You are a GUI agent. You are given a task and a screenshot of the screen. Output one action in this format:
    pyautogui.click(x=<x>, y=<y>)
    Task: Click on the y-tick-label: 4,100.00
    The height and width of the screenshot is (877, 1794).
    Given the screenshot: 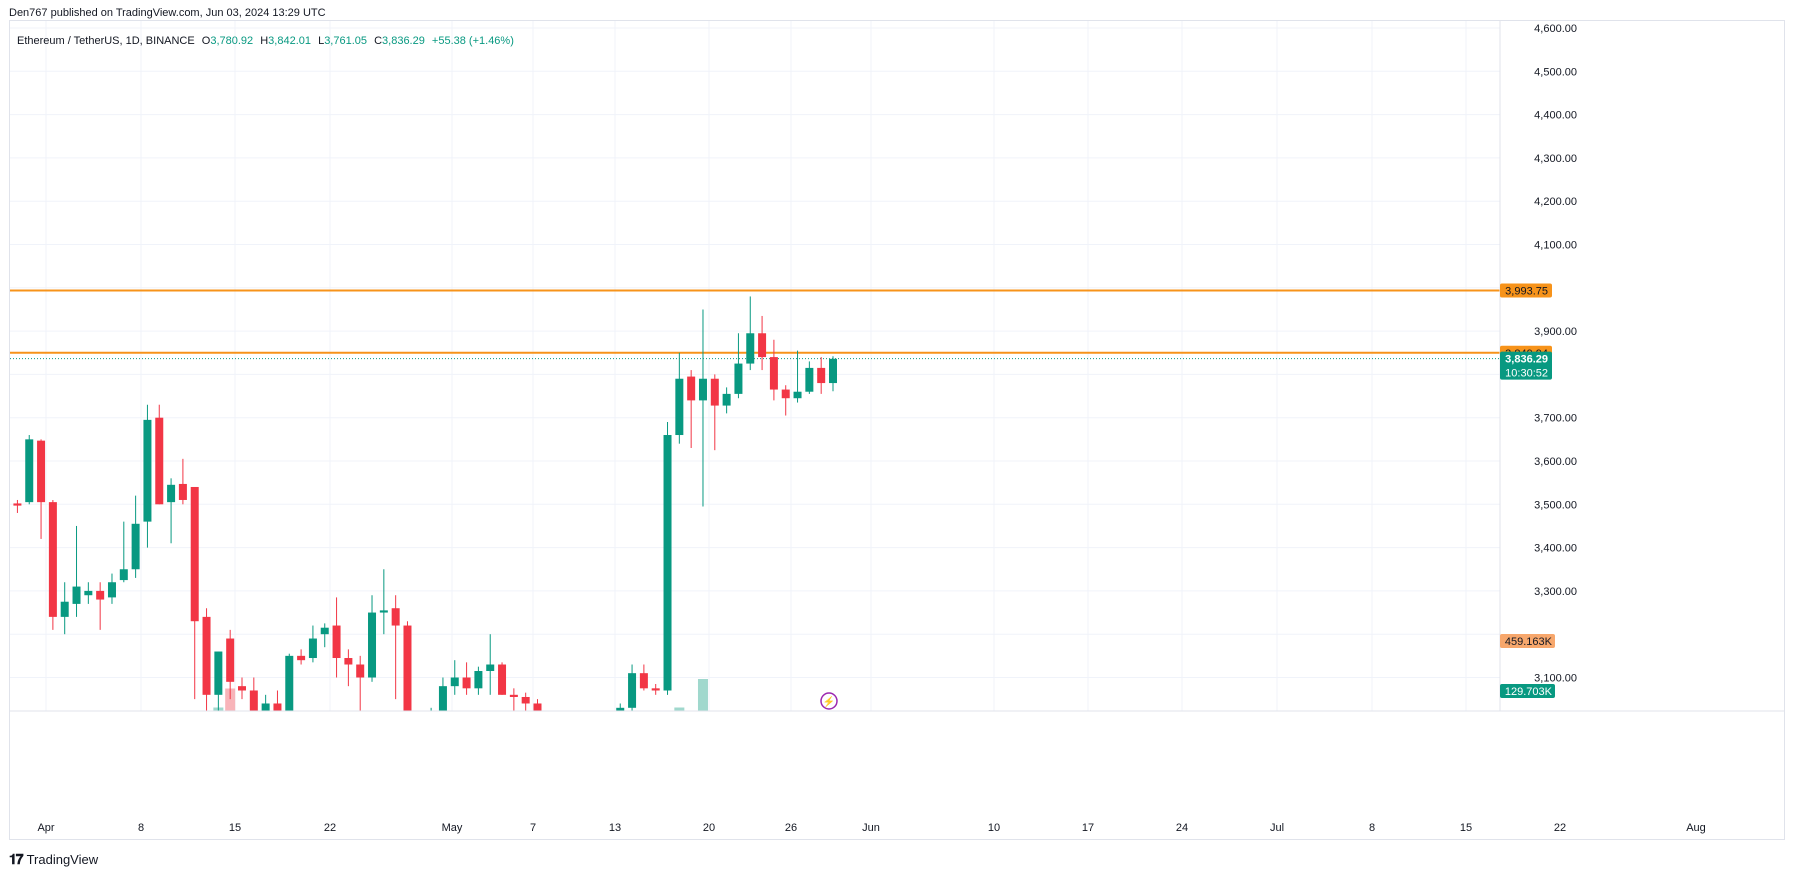 What is the action you would take?
    pyautogui.click(x=1555, y=246)
    